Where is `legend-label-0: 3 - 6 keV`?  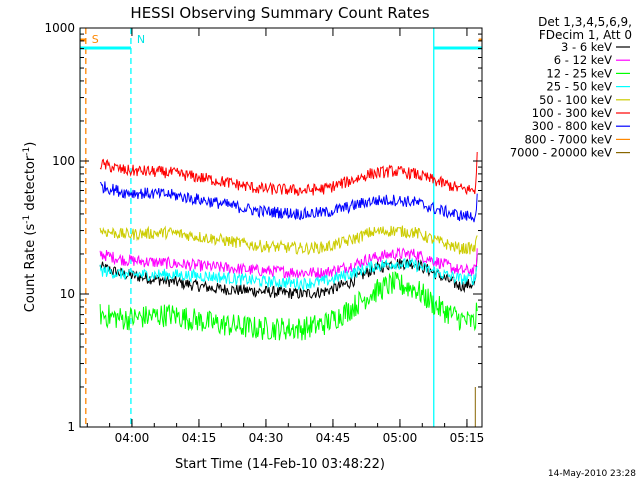 legend-label-0: 3 - 6 keV is located at coordinates (586, 47).